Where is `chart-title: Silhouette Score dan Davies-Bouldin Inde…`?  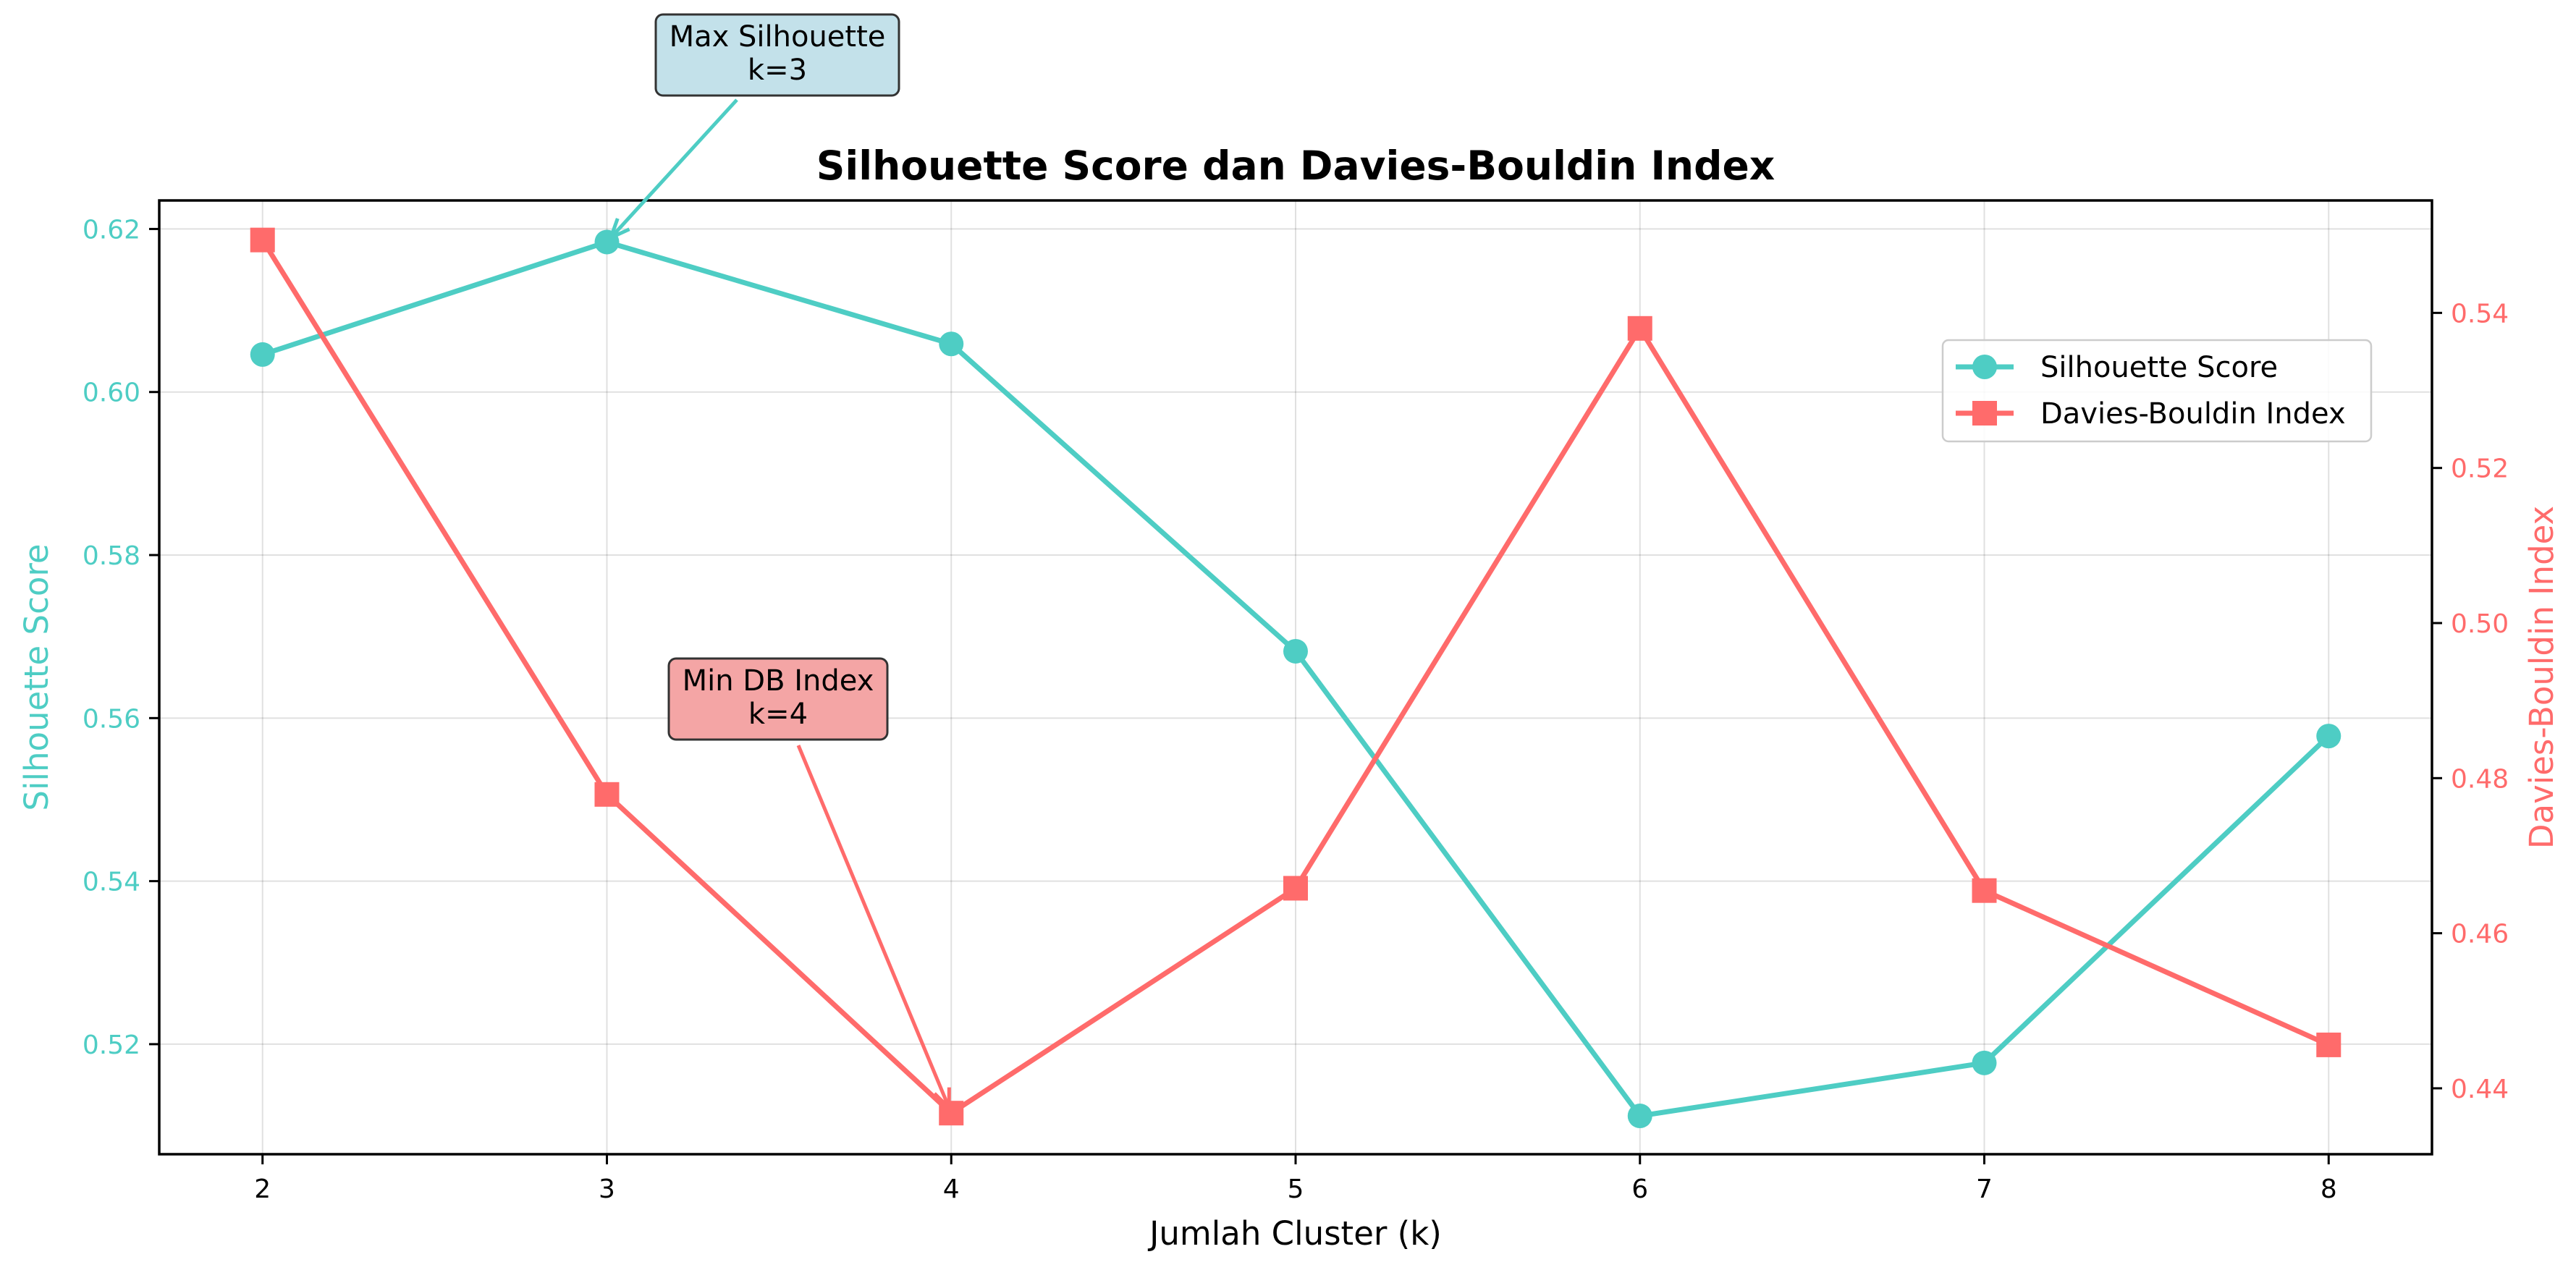
chart-title: Silhouette Score dan Davies-Bouldin Inde… is located at coordinates (1295, 166).